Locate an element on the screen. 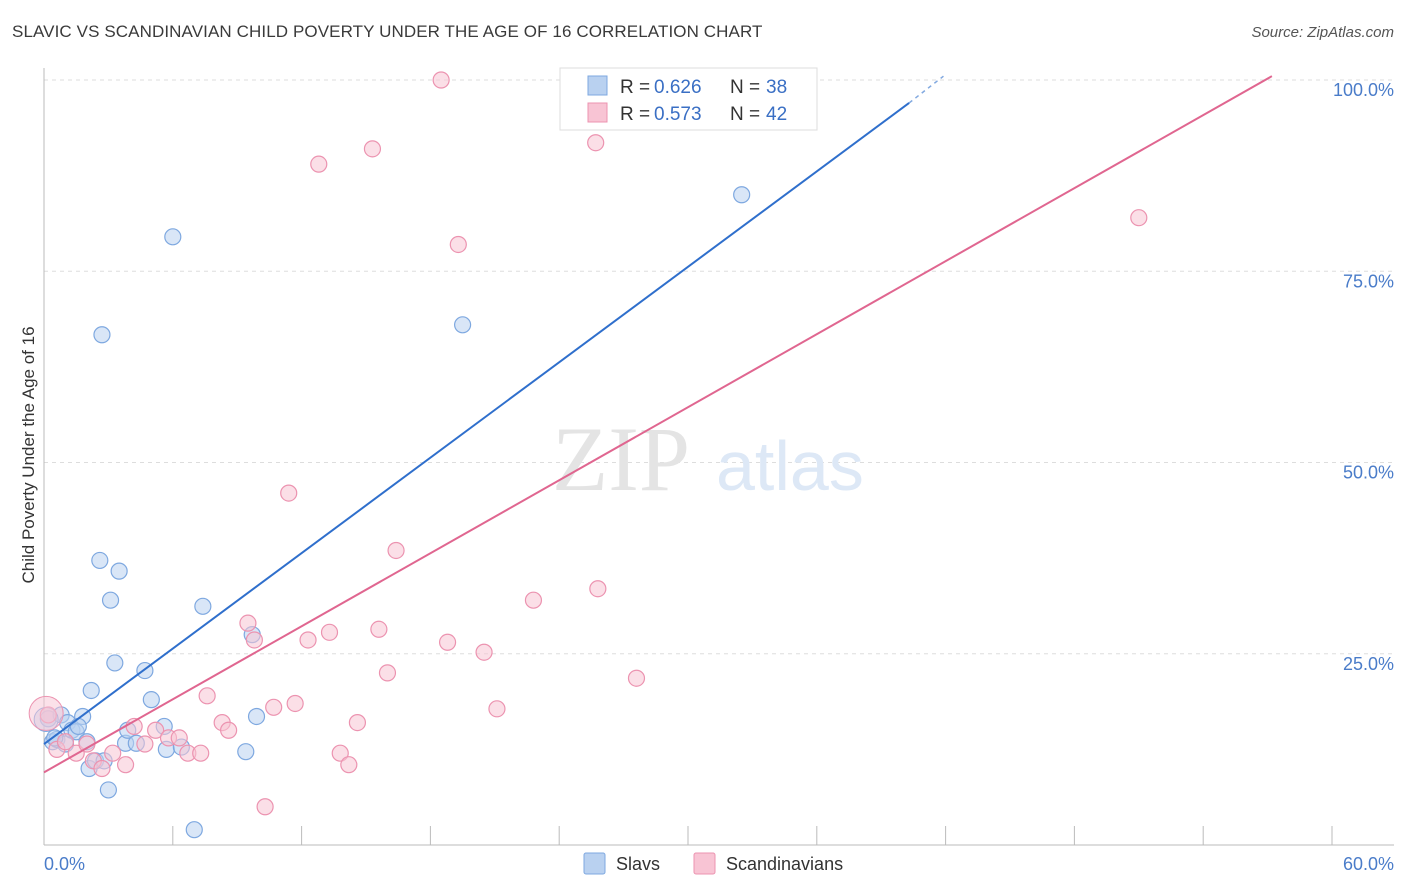 The width and height of the screenshot is (1406, 892). watermark-zip: ZIP is located at coordinates (621, 459).